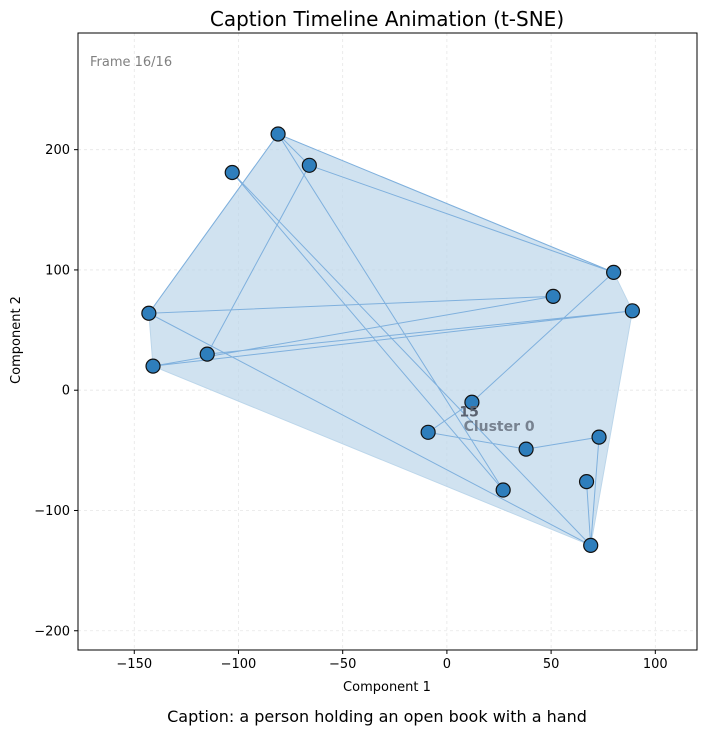 Image resolution: width=707 pixels, height=736 pixels. I want to click on y-tick-label: −100, so click(52, 511).